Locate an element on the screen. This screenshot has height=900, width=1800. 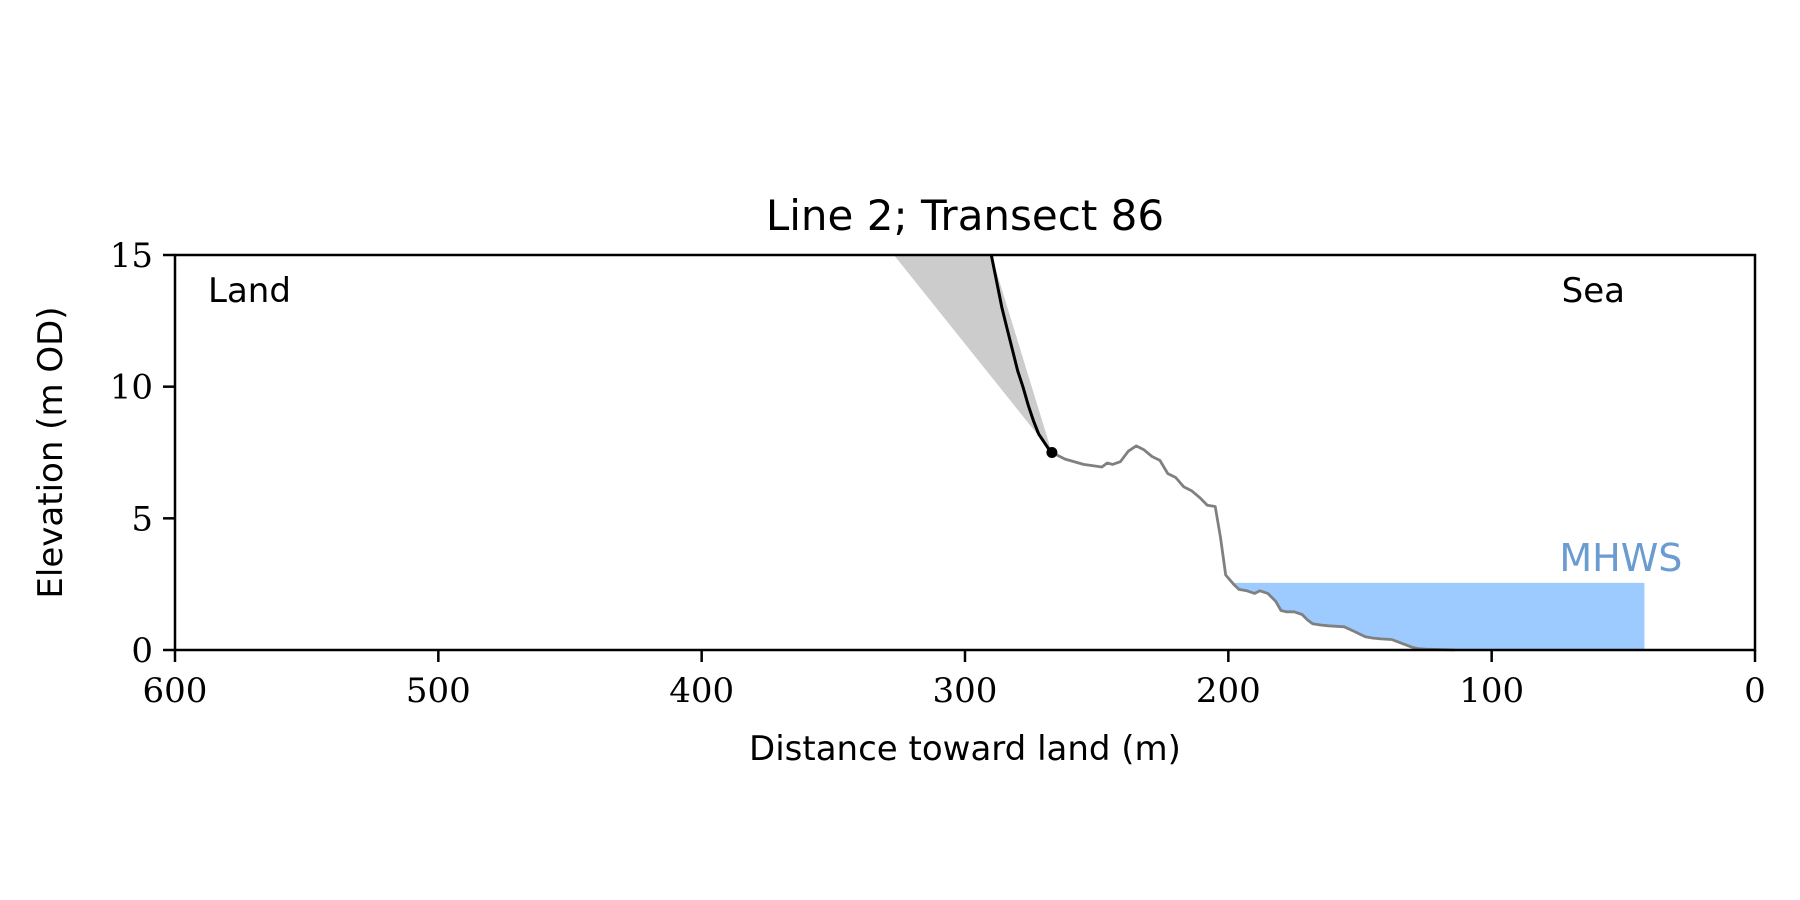
x-tick-label: 0 is located at coordinates (1755, 691).